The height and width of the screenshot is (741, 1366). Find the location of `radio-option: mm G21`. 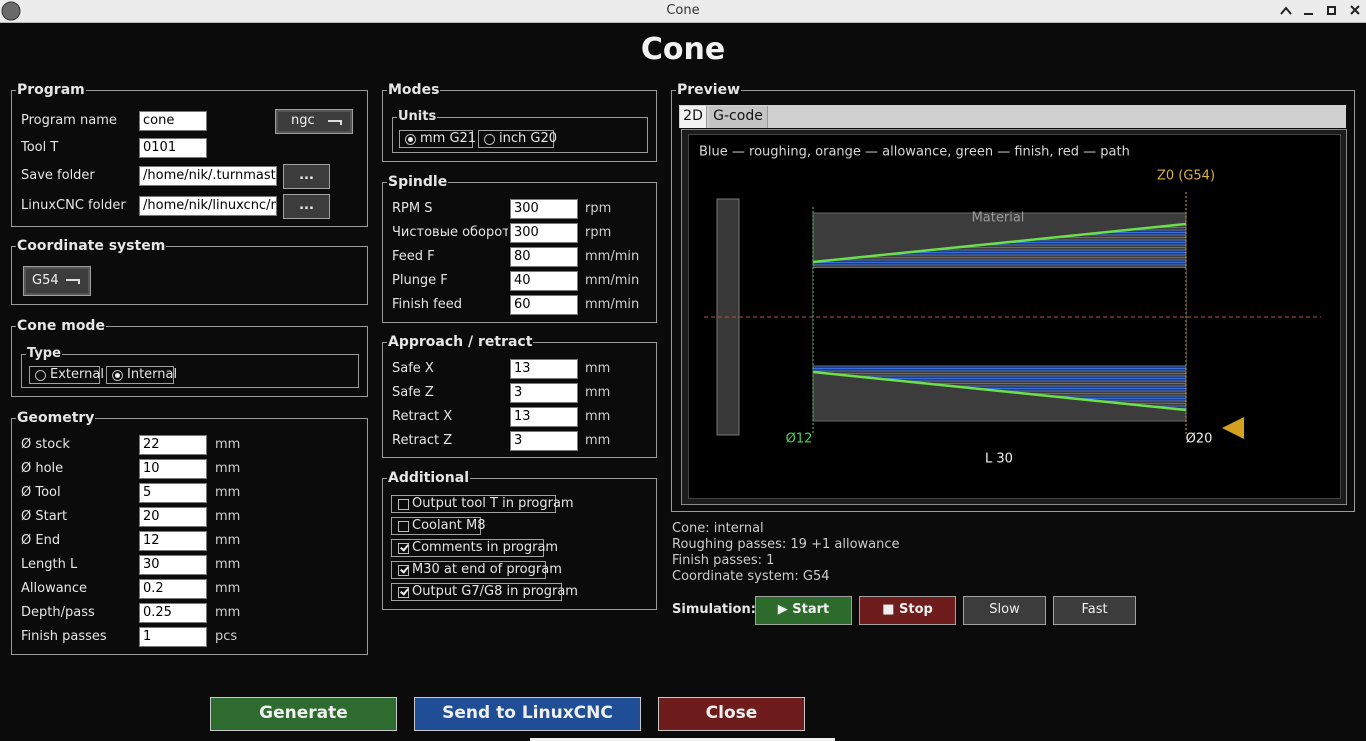

radio-option: mm G21 is located at coordinates (437, 139).